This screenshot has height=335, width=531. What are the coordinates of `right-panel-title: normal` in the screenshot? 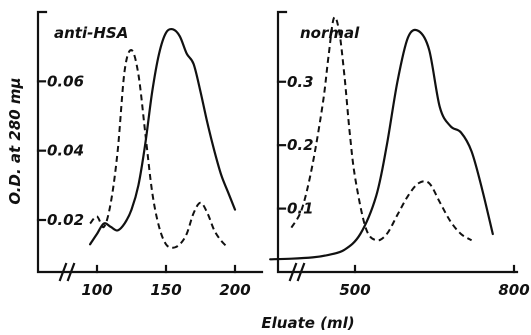 It's located at (330, 33).